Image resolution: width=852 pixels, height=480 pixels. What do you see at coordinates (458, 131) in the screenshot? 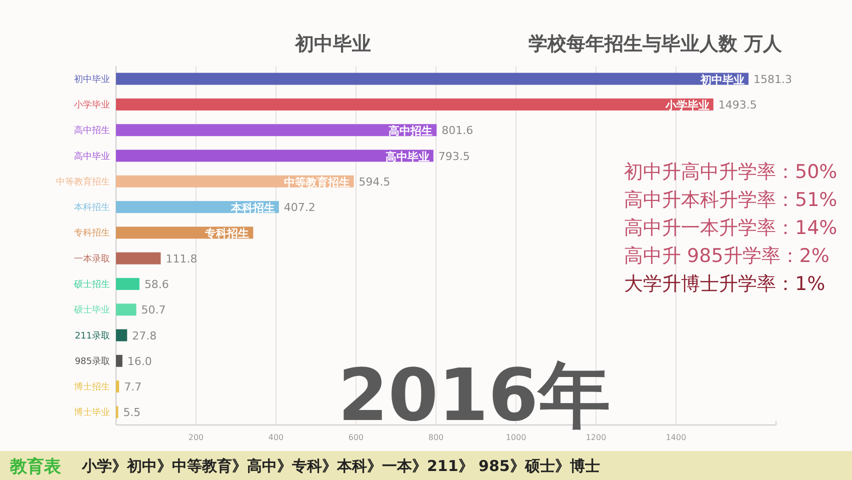
I see `data-label: 801.6` at bounding box center [458, 131].